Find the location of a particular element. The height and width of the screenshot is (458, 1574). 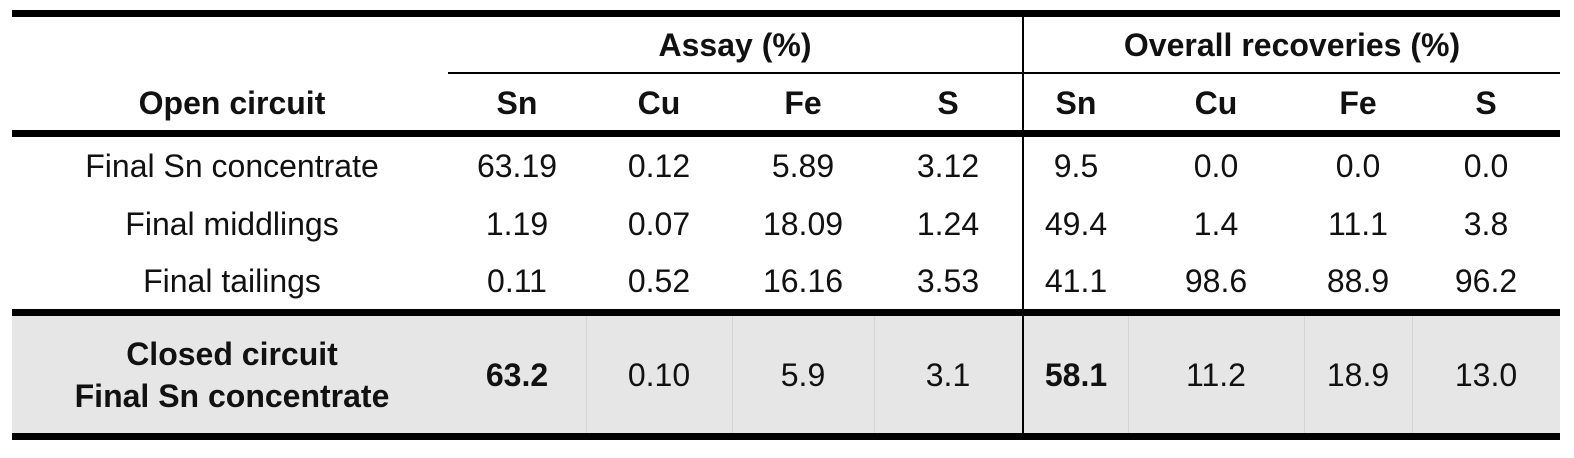

cell-value: 11.2 is located at coordinates (1216, 374).